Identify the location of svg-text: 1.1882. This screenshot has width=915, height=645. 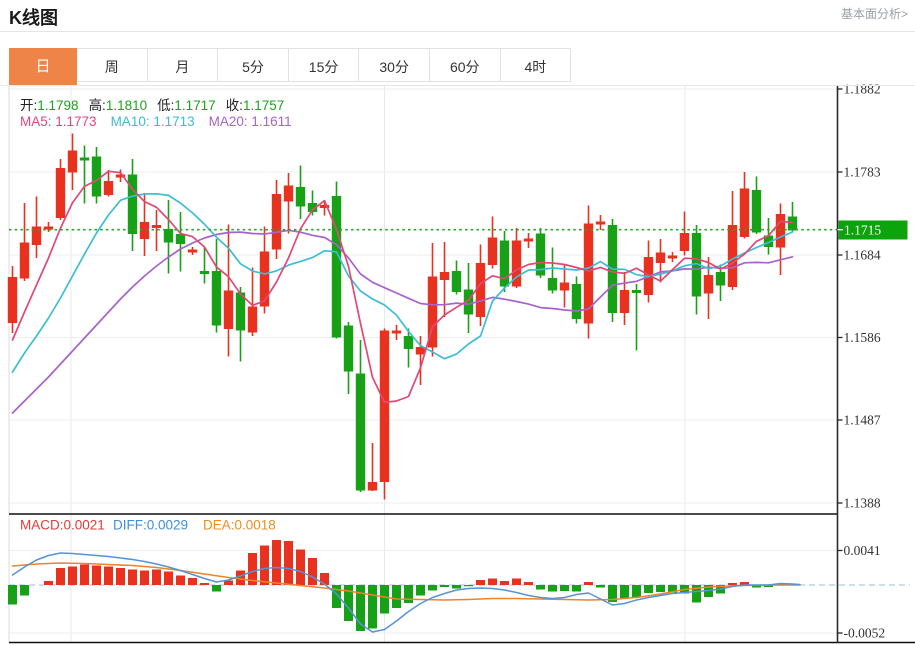
(862, 89).